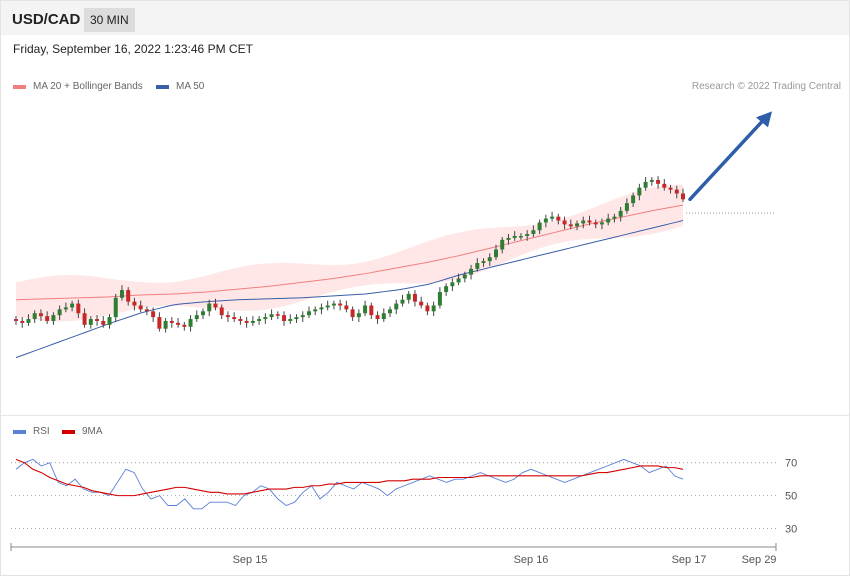 This screenshot has width=850, height=576. What do you see at coordinates (46, 19) in the screenshot?
I see `instrument-title: USD/CAD` at bounding box center [46, 19].